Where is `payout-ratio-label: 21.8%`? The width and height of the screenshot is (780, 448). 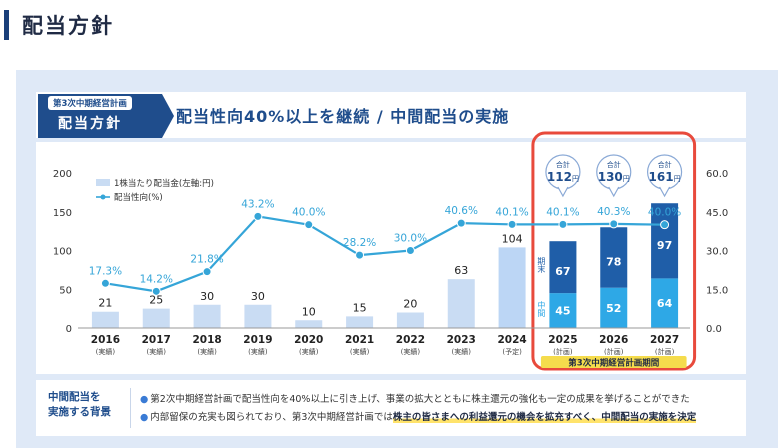 payout-ratio-label: 21.8% is located at coordinates (206, 260).